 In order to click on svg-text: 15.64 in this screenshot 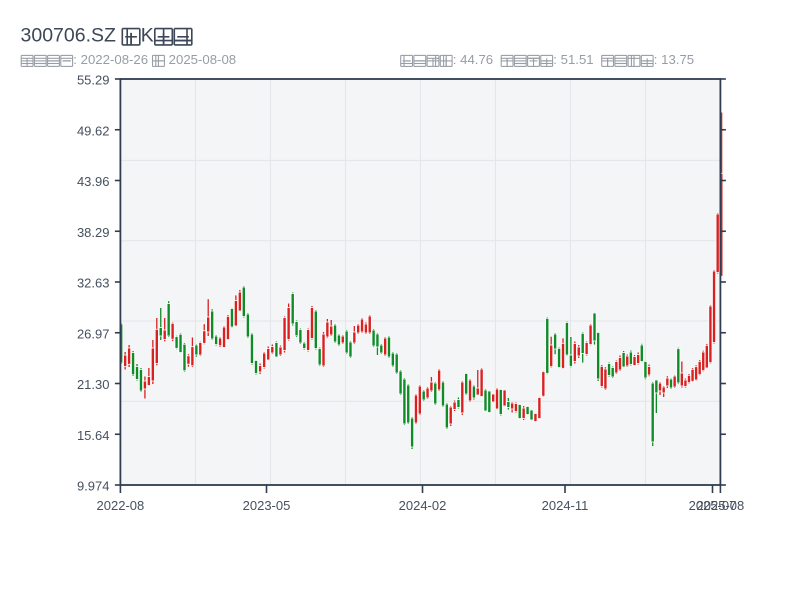, I will do `click(93, 435)`.